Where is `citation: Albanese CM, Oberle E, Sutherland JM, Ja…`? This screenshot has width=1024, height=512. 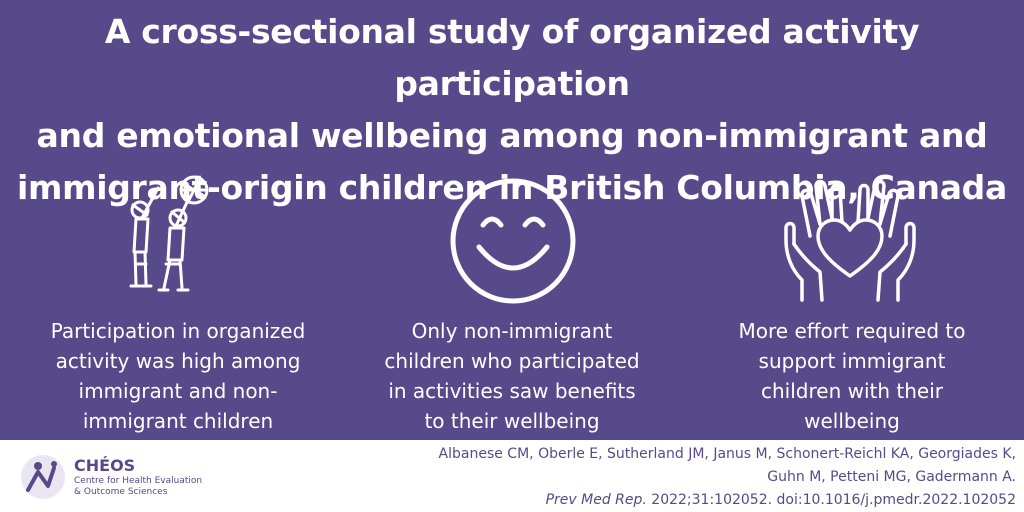
citation: Albanese CM, Oberle E, Sutherland JM, Ja… is located at coordinates (696, 477).